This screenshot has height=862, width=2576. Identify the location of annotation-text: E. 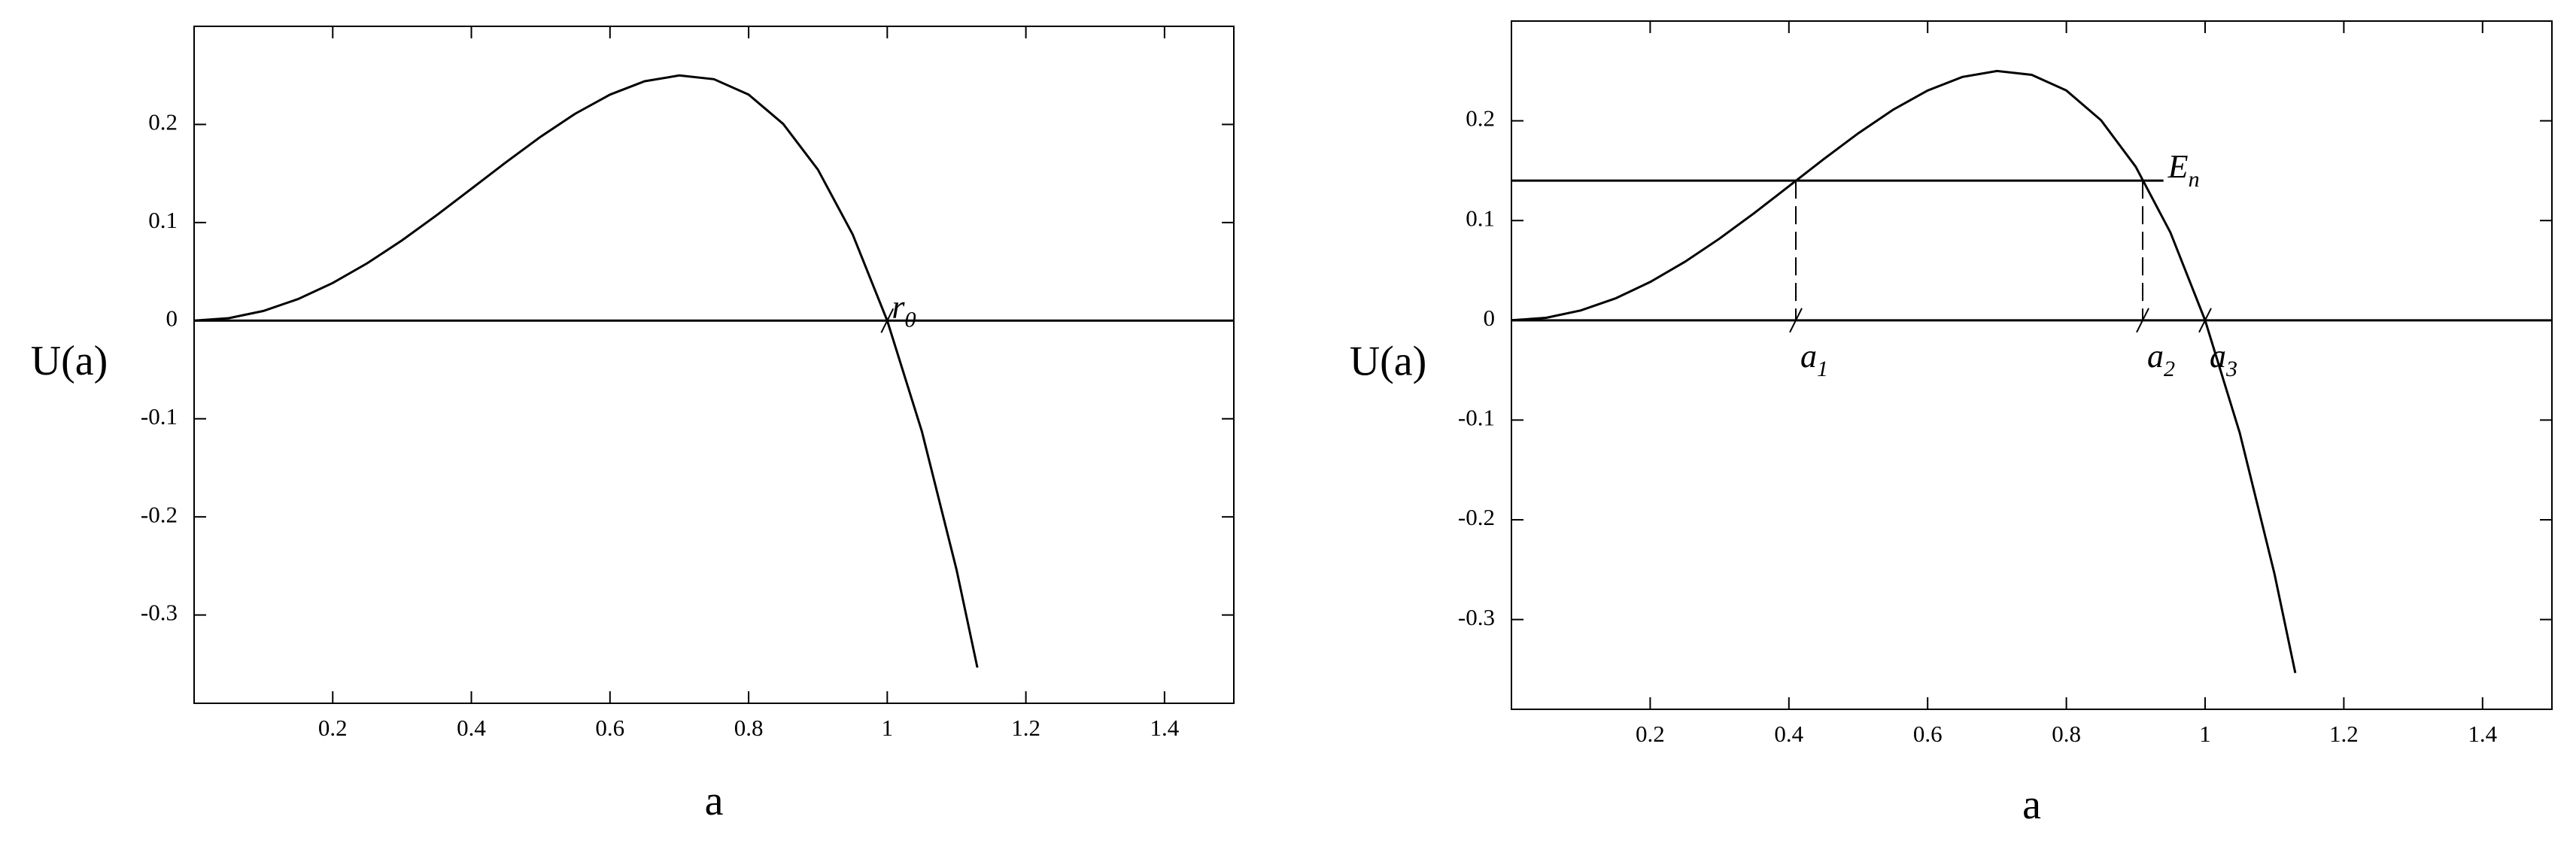
(2178, 167).